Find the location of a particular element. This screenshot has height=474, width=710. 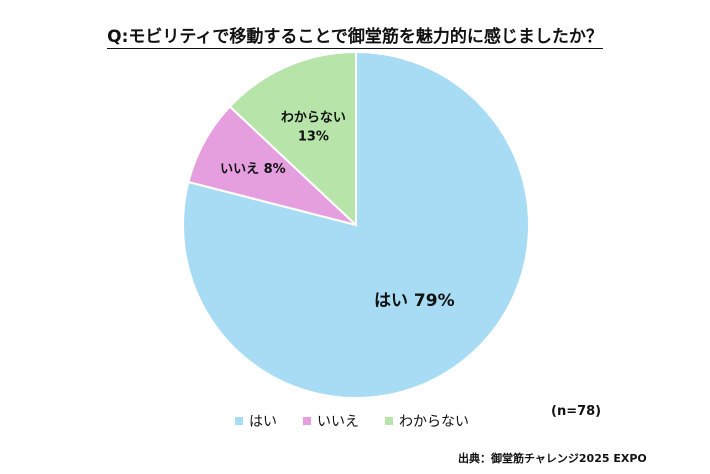

legend-swatch-unknown is located at coordinates (389, 421).